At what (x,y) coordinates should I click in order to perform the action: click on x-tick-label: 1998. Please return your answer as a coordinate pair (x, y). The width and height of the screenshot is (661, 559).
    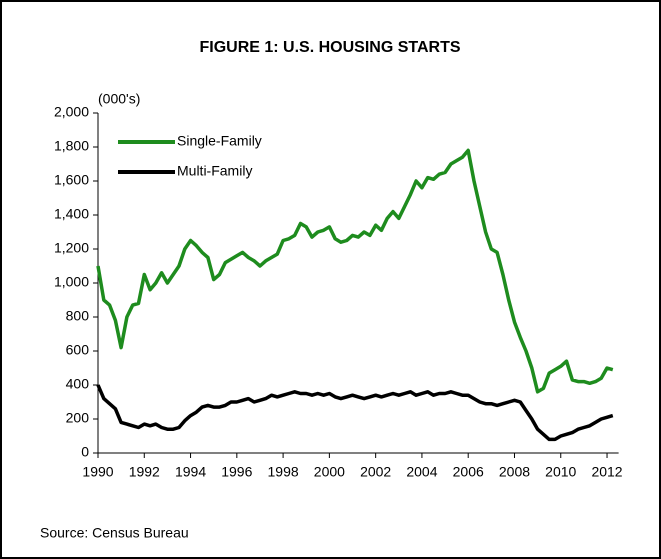
    Looking at the image, I should click on (283, 472).